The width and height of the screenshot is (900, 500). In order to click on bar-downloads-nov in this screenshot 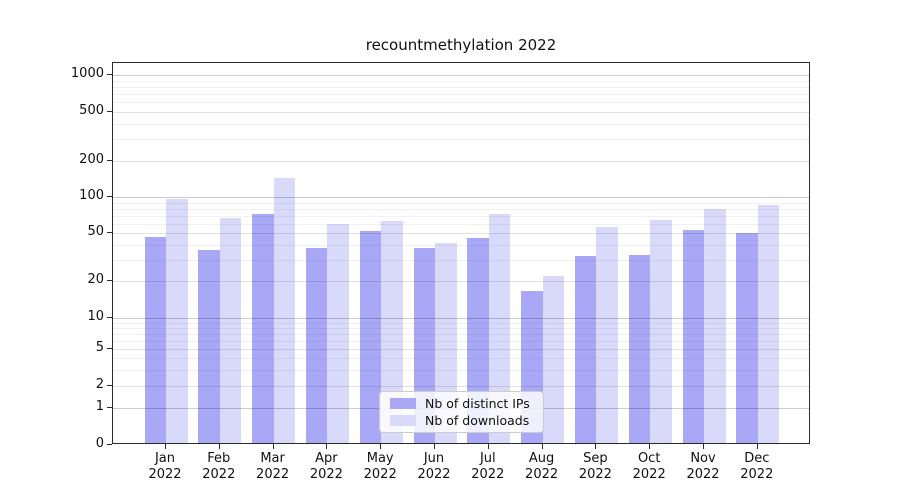, I will do `click(715, 325)`.